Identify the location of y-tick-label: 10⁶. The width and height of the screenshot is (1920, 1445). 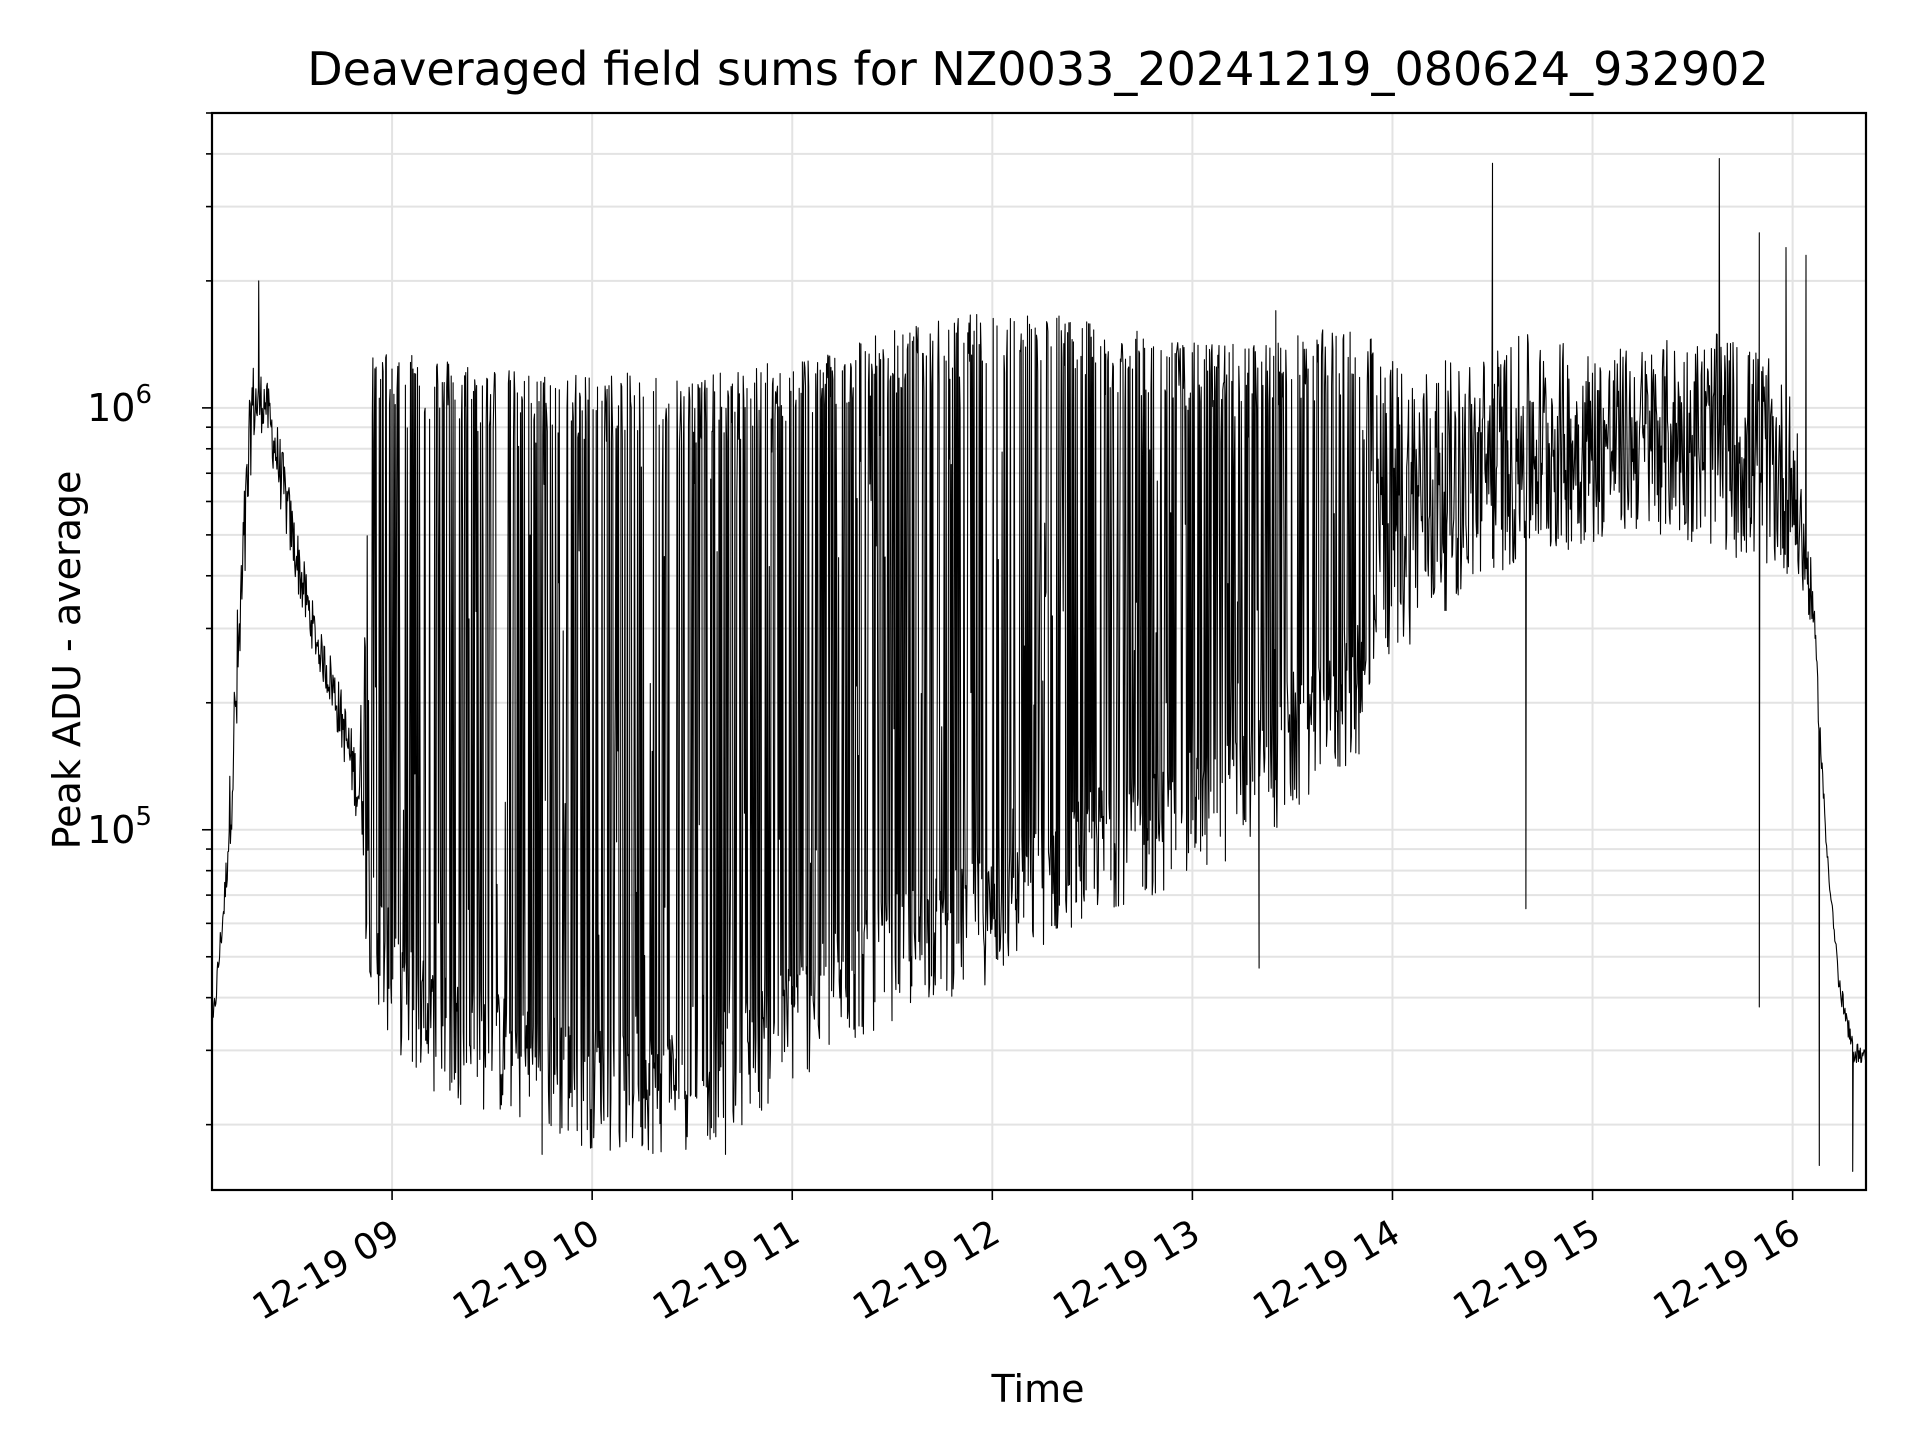
(119, 405).